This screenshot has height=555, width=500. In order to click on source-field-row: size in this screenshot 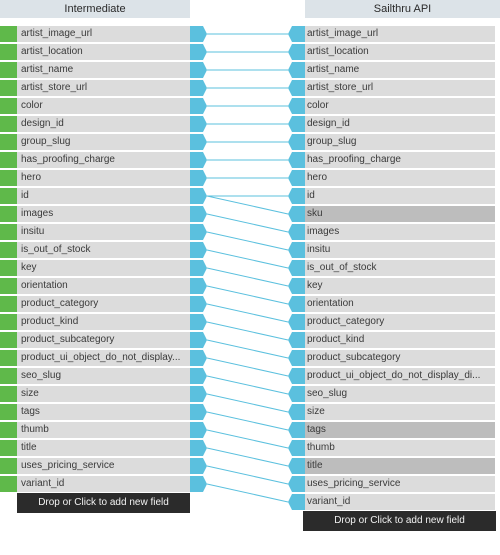, I will do `click(95, 394)`.